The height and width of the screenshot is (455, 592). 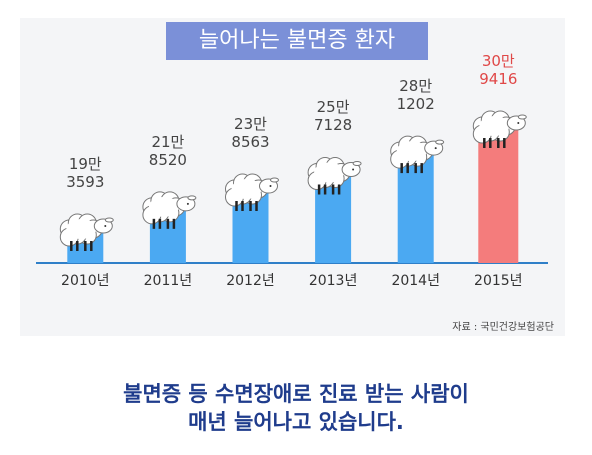 What do you see at coordinates (250, 133) in the screenshot?
I see `value-label: 23만 8563` at bounding box center [250, 133].